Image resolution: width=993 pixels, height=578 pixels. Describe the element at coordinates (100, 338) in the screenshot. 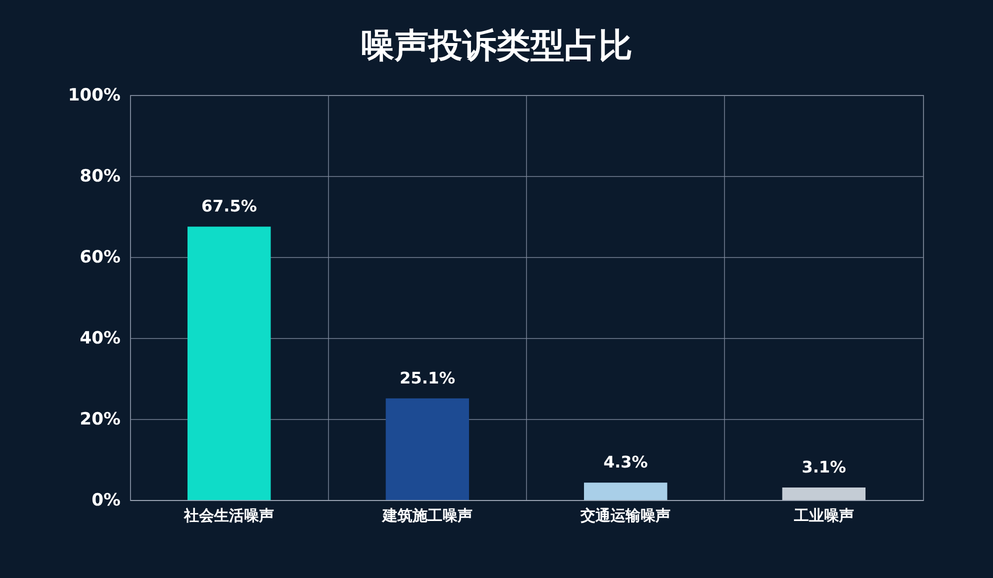

I see `y-tick-label: 40%` at that location.